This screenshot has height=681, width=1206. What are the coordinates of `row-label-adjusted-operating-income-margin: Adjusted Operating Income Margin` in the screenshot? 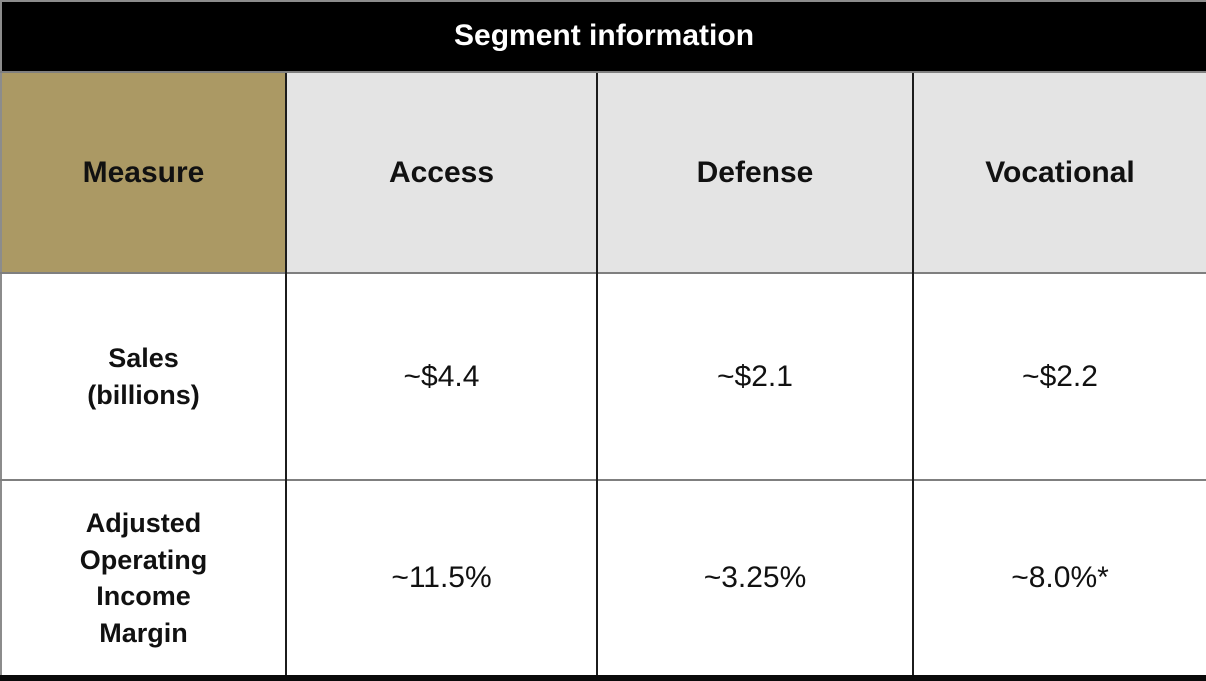 It's located at (143, 578).